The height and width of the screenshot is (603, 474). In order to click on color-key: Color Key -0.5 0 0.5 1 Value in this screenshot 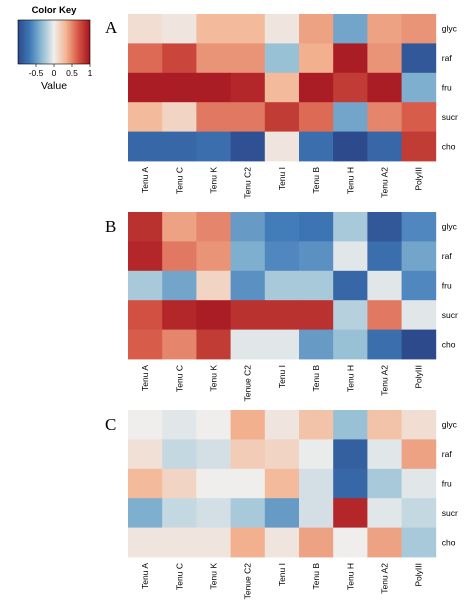, I will do `click(55, 48)`.